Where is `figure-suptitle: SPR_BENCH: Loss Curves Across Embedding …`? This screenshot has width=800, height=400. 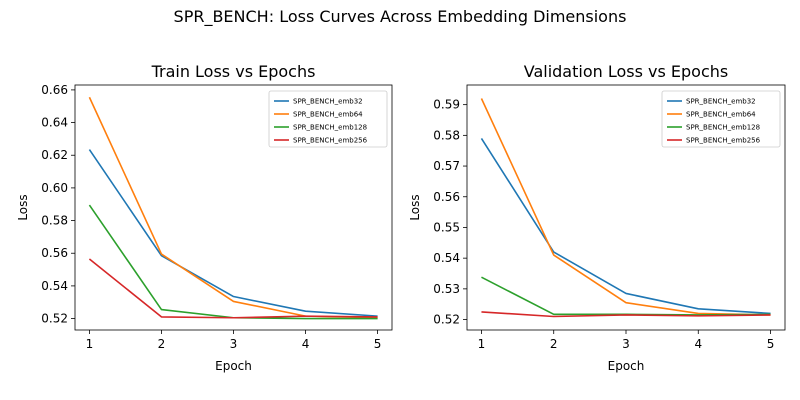
figure-suptitle: SPR_BENCH: Loss Curves Across Embedding … is located at coordinates (400, 17).